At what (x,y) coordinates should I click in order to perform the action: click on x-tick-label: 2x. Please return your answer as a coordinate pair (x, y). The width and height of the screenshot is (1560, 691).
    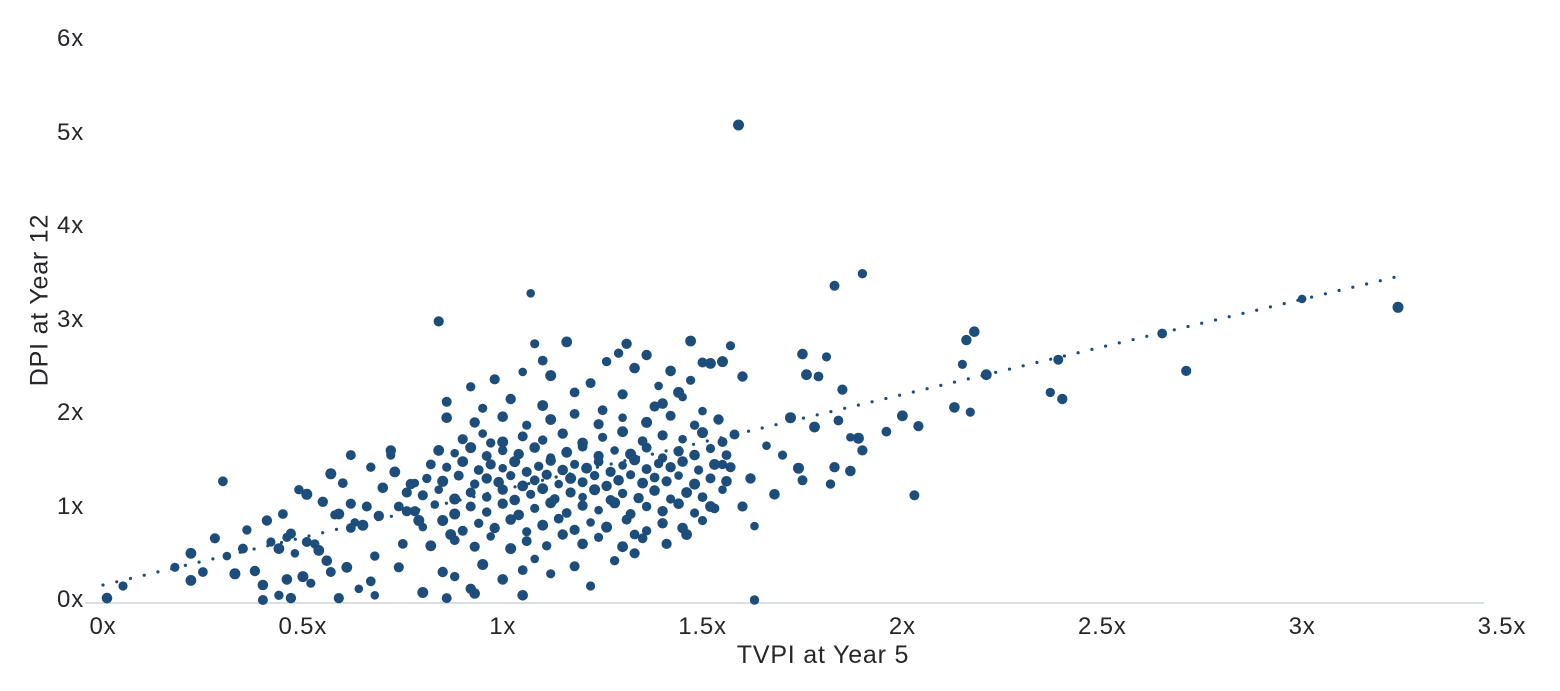
    Looking at the image, I should click on (902, 626).